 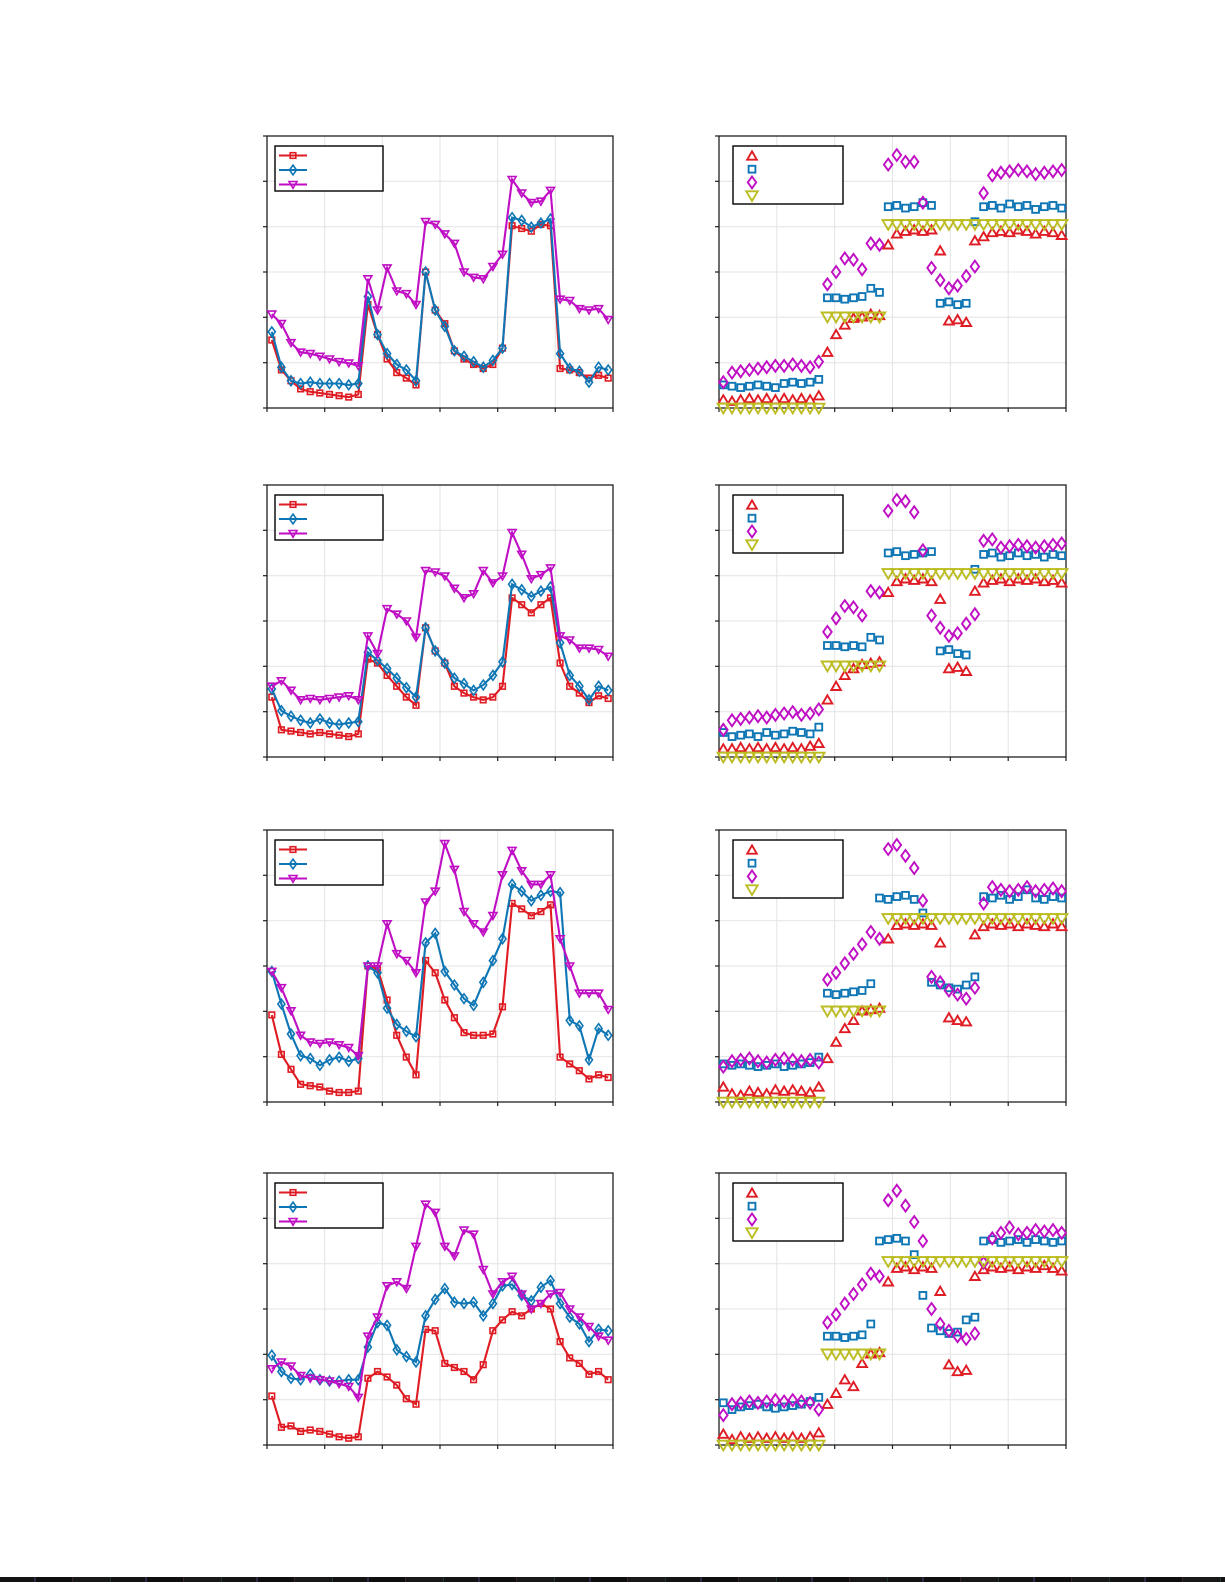 I want to click on chart-row1-left, so click(x=438, y=273).